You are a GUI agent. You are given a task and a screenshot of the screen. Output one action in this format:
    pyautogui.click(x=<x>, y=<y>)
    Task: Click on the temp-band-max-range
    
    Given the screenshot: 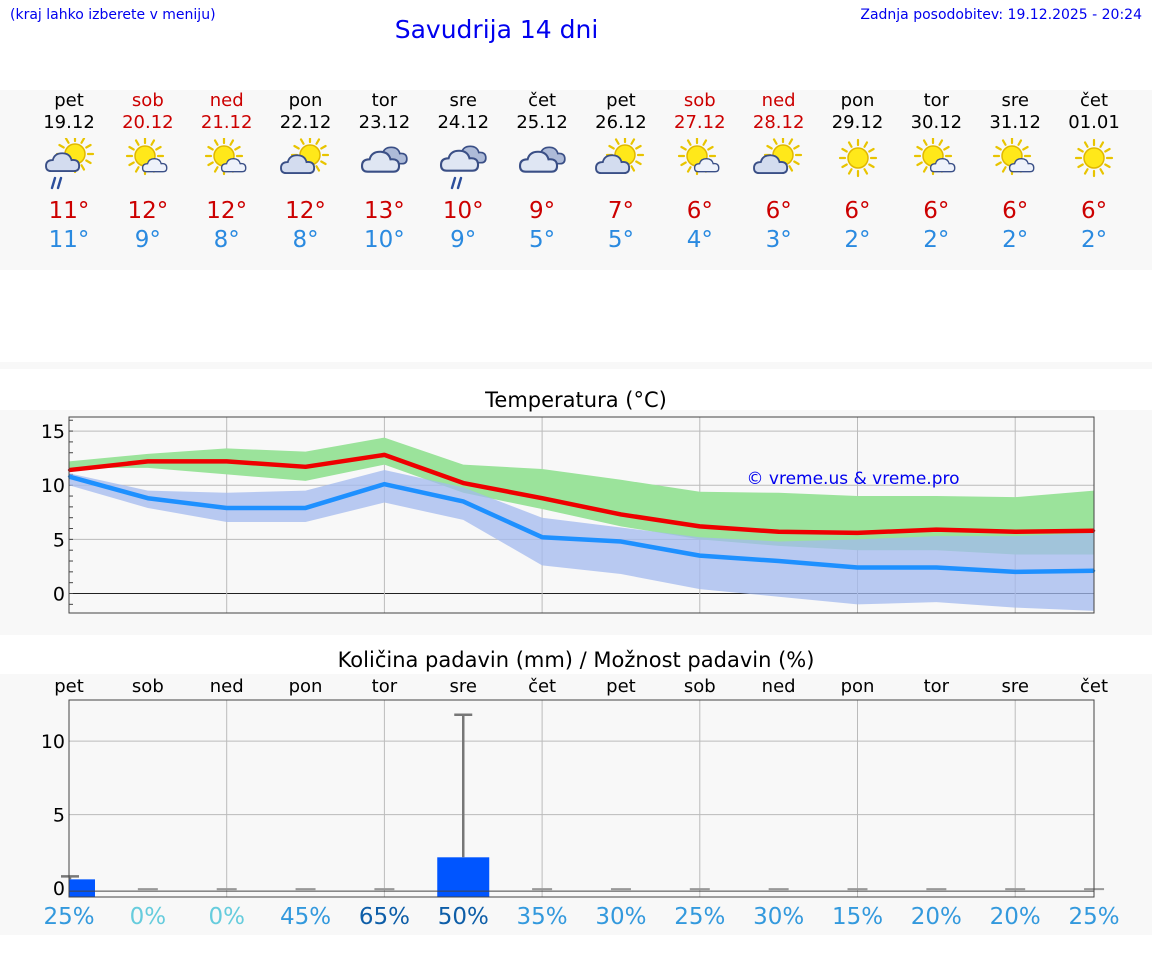 What is the action you would take?
    pyautogui.click(x=582, y=496)
    